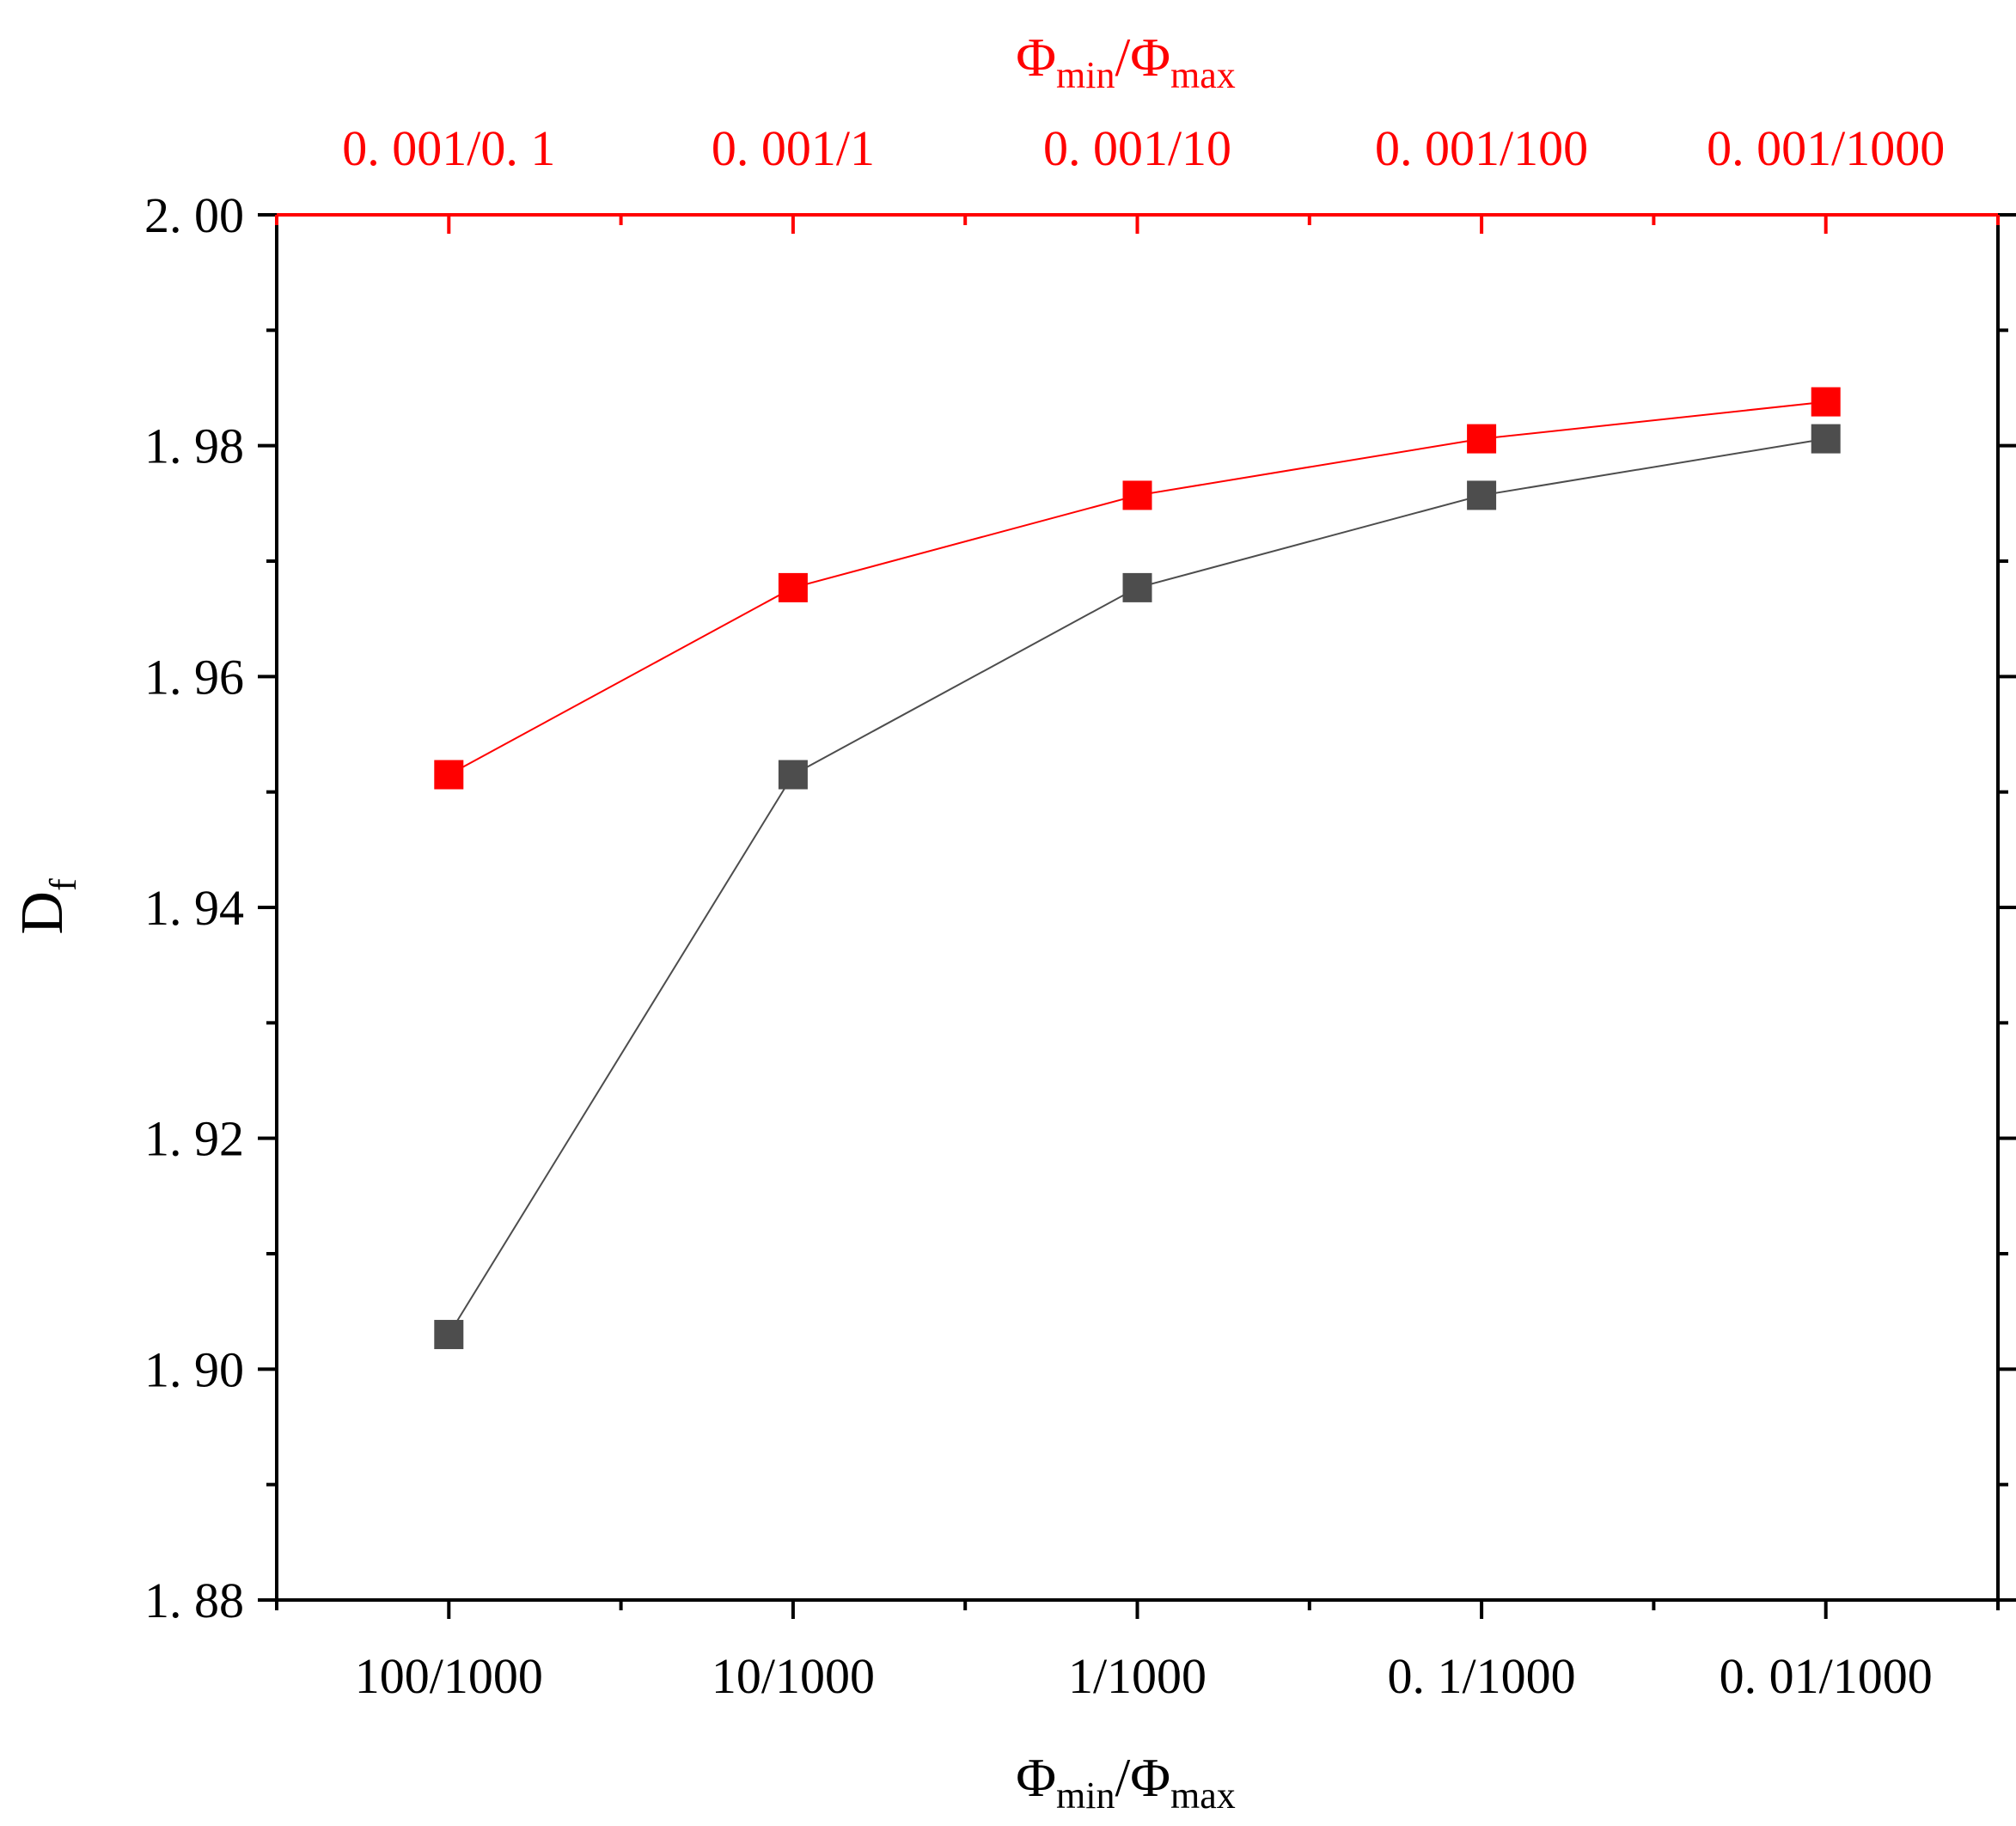 This screenshot has height=1826, width=2016. What do you see at coordinates (194, 1139) in the screenshot?
I see `y-tick-label: 1. 92` at bounding box center [194, 1139].